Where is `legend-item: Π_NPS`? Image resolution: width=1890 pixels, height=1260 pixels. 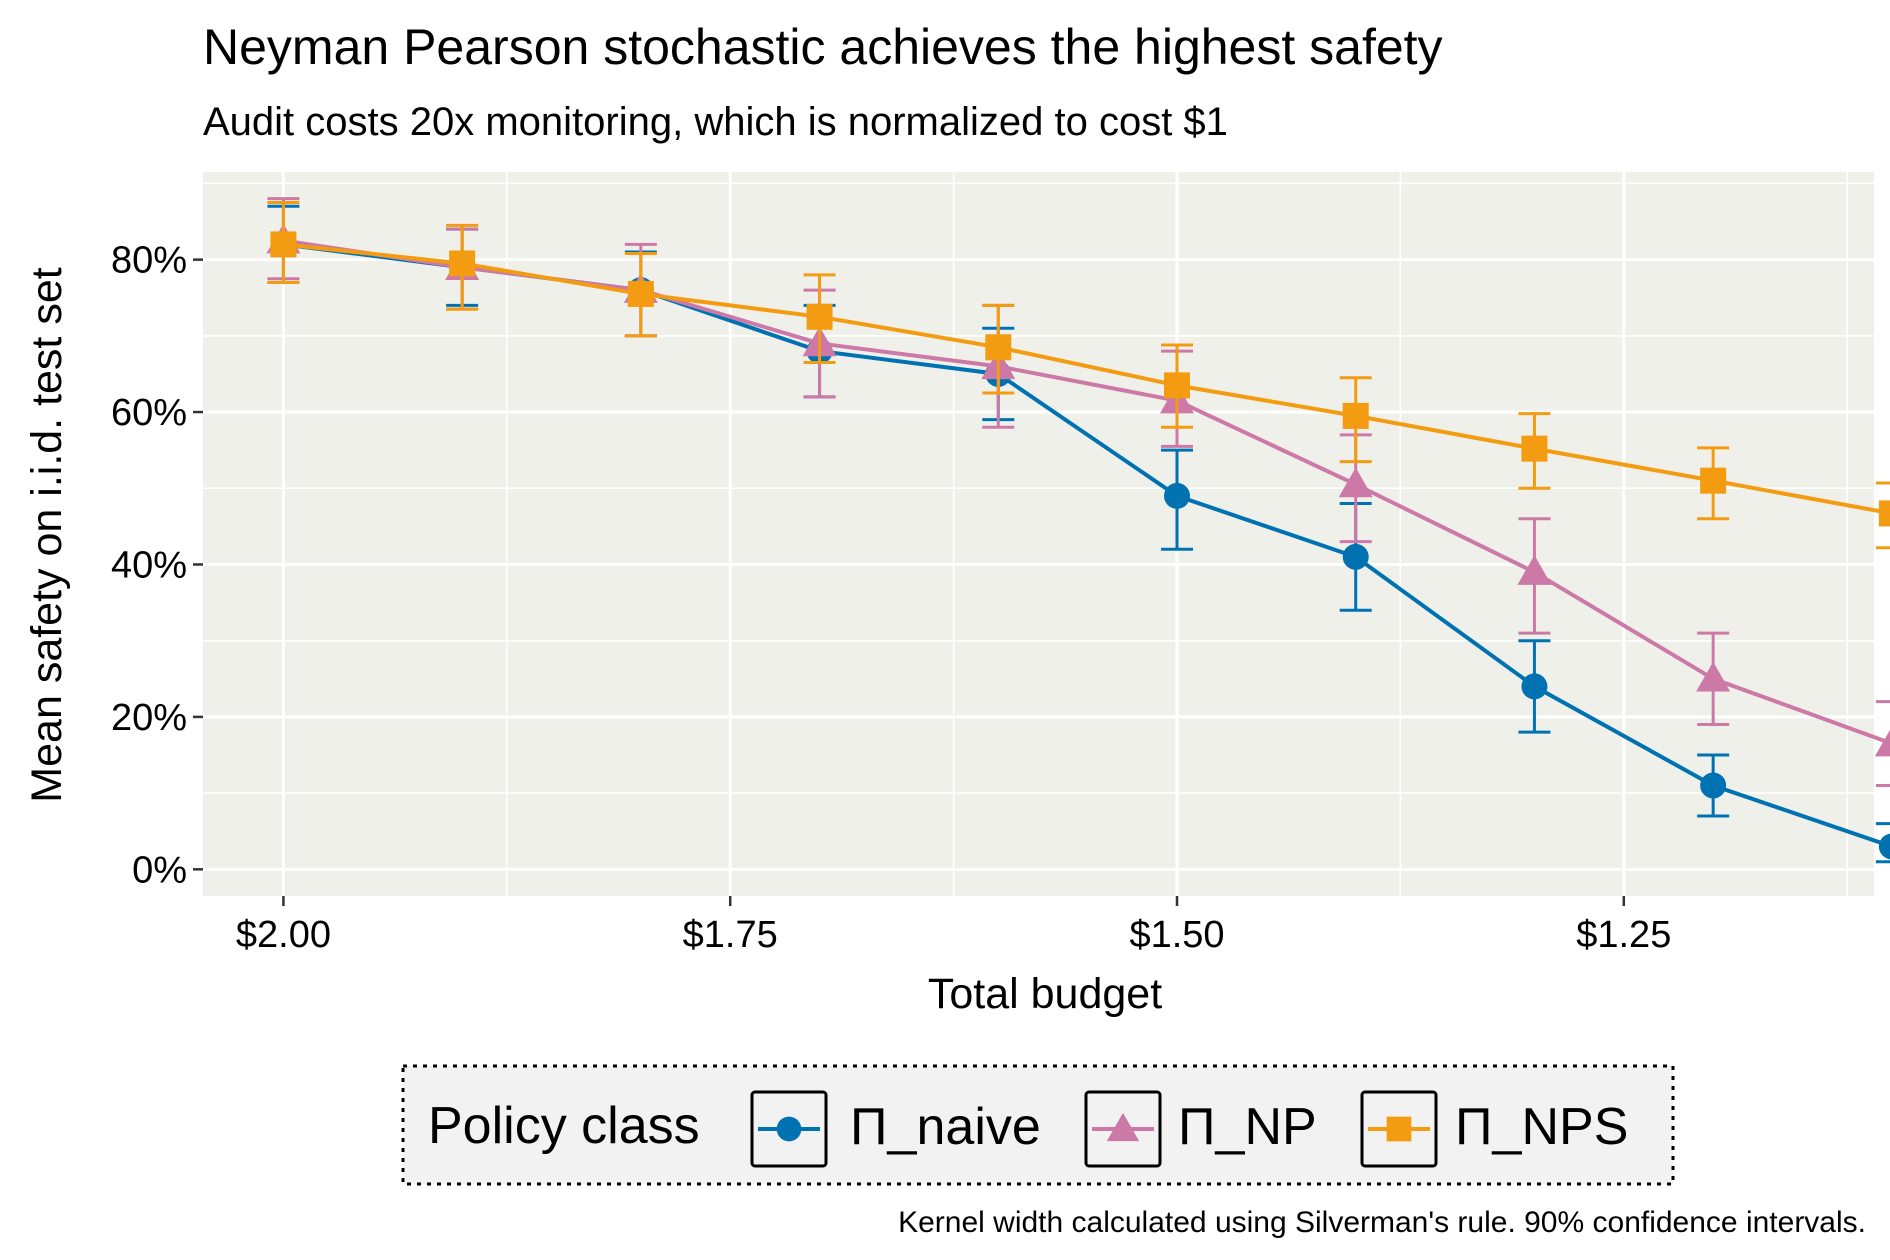
legend-item: Π_NPS is located at coordinates (1494, 1129).